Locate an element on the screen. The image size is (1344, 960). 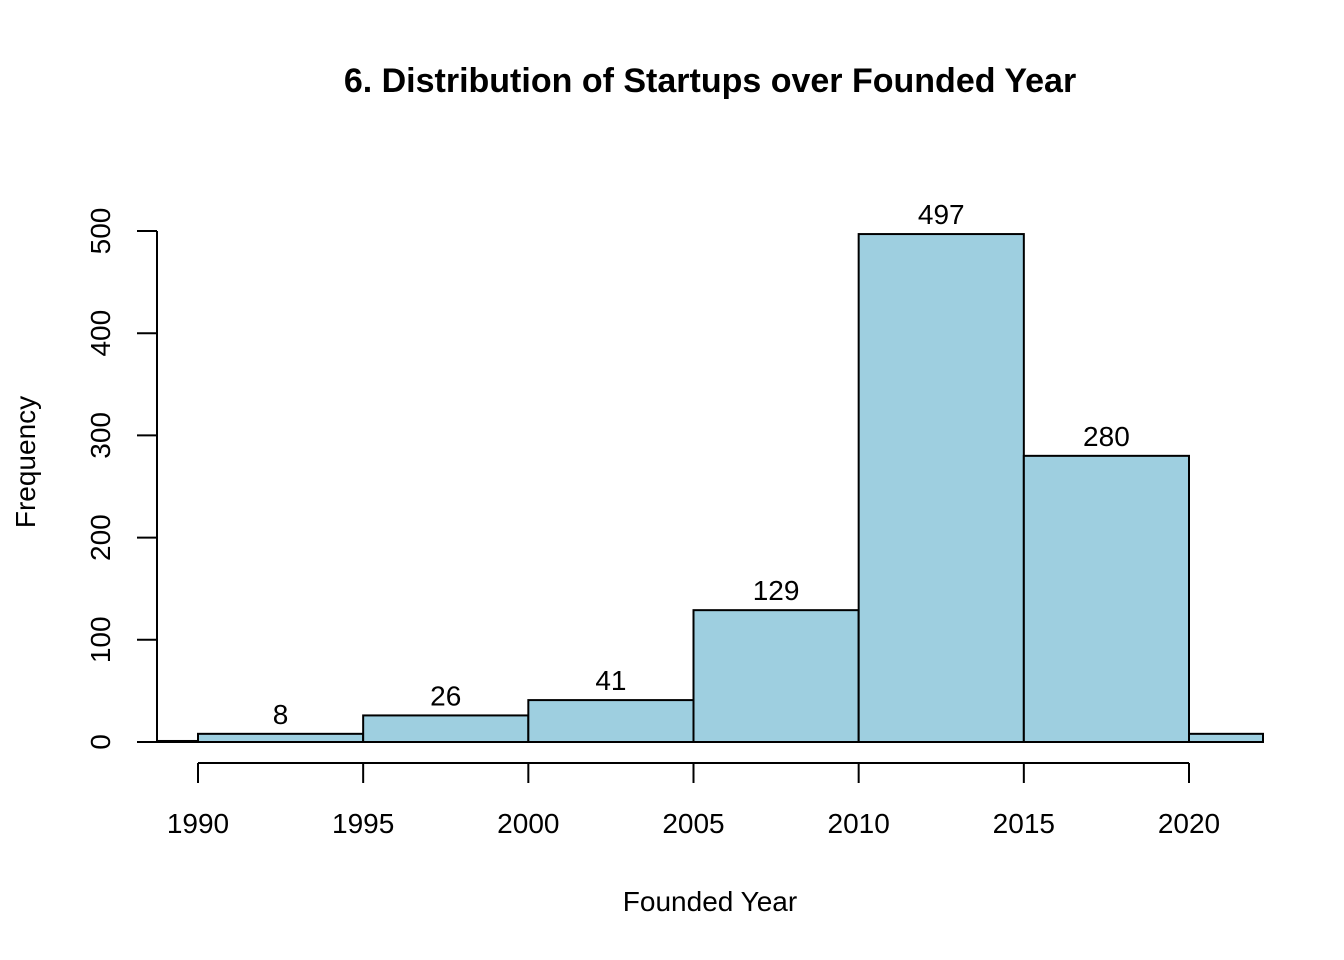
bar-value-label: 497 is located at coordinates (941, 214).